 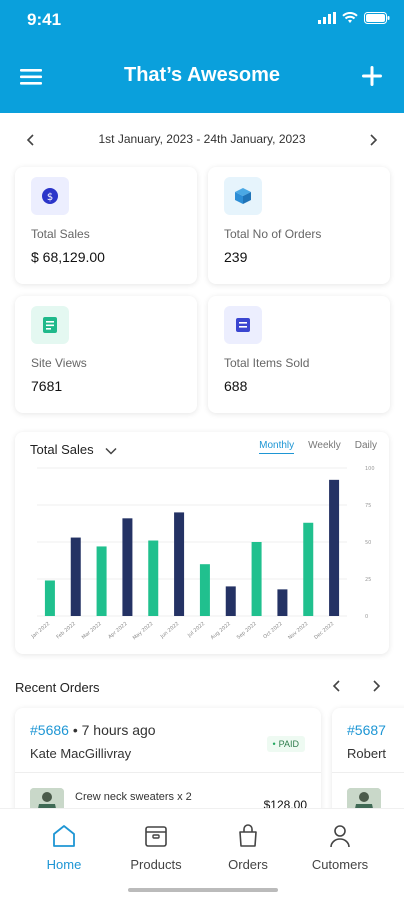 What do you see at coordinates (221, 631) in the screenshot?
I see `x-tick-label: Aug 2022` at bounding box center [221, 631].